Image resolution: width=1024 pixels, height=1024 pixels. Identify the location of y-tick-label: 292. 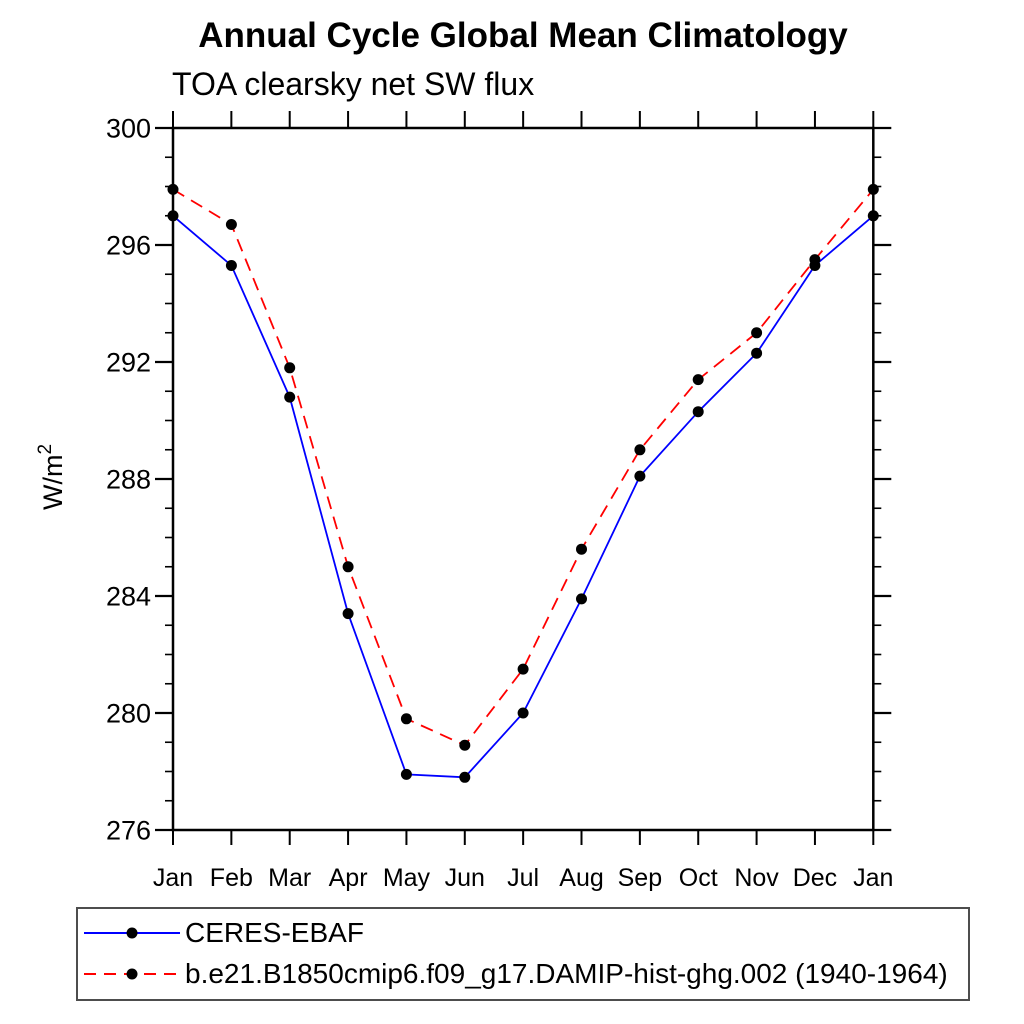
(128, 363).